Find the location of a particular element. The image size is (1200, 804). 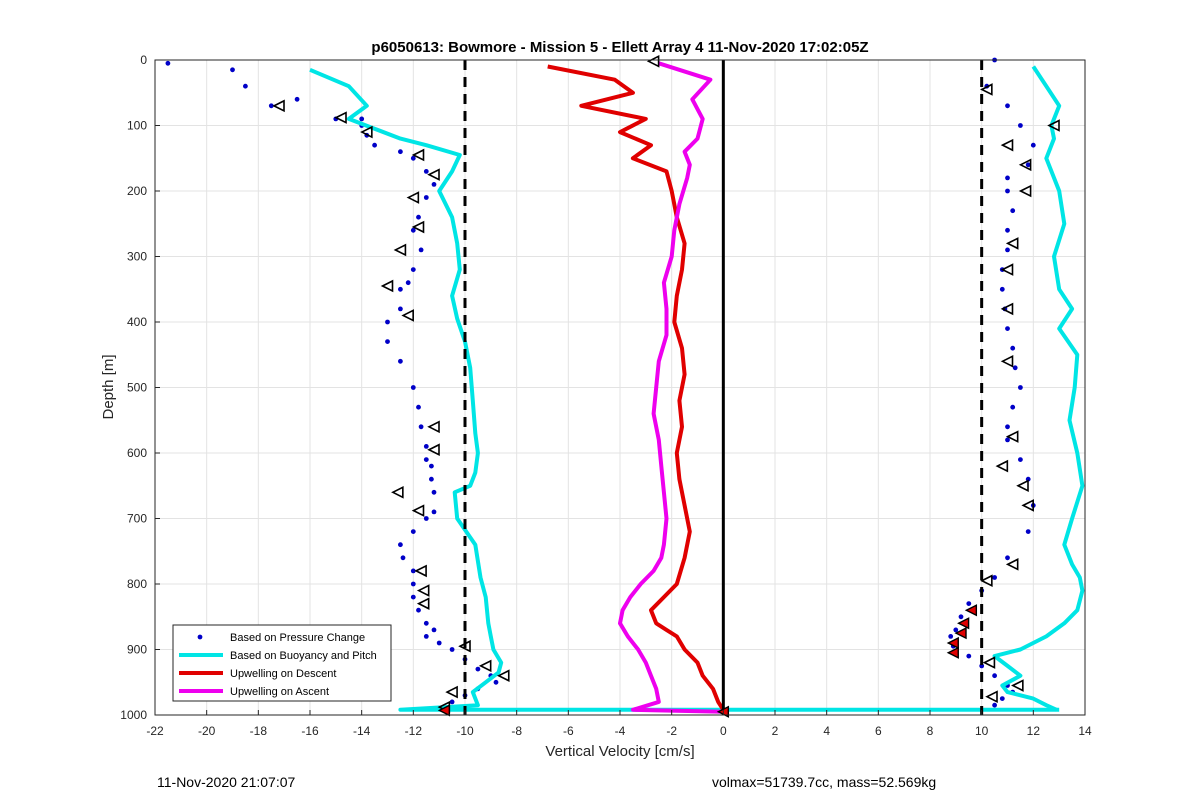

y-tick-label: 100 is located at coordinates (137, 126).